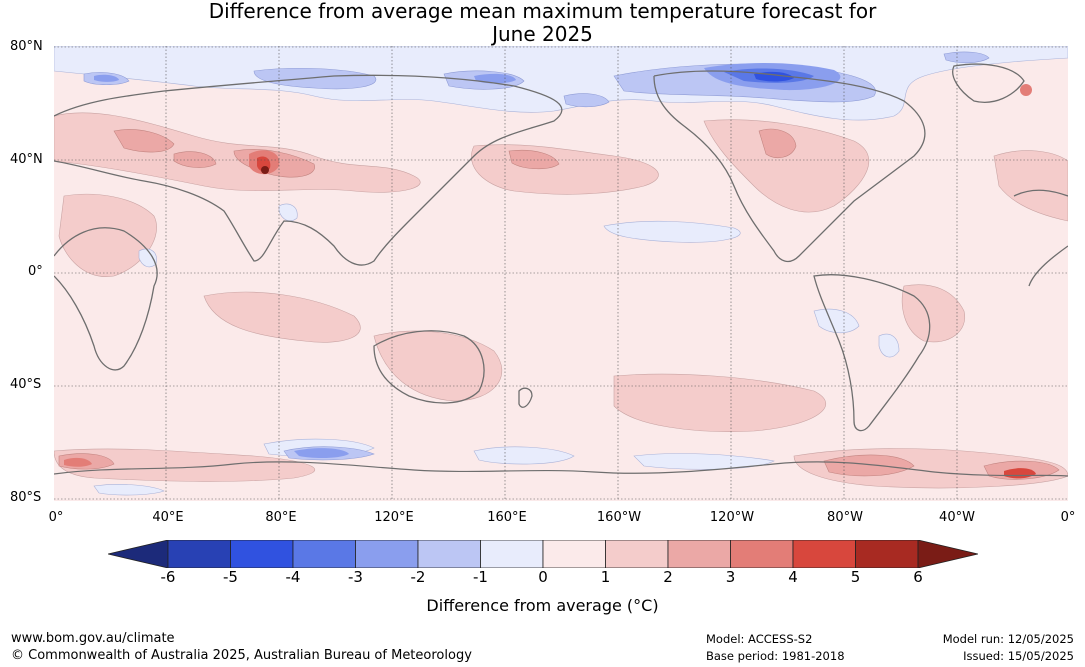 The image size is (1085, 667). Describe the element at coordinates (93, 638) in the screenshot. I see `footer-url: www.bom.gov.au/climate` at that location.